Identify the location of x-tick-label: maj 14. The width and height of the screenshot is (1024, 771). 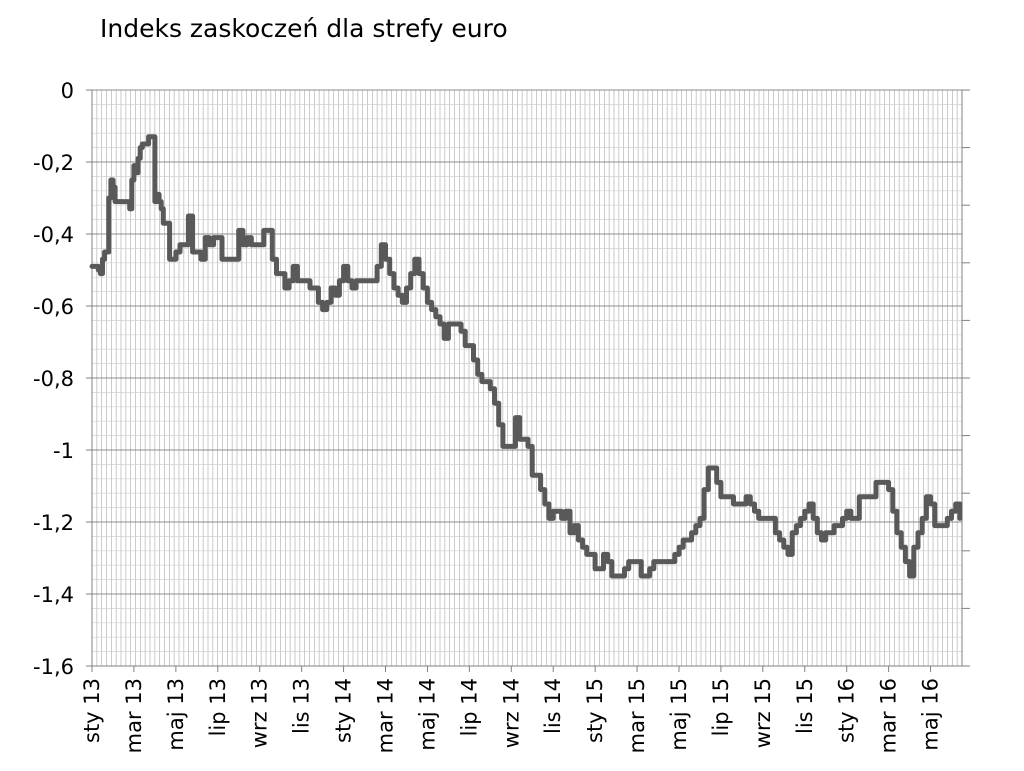
(427, 714).